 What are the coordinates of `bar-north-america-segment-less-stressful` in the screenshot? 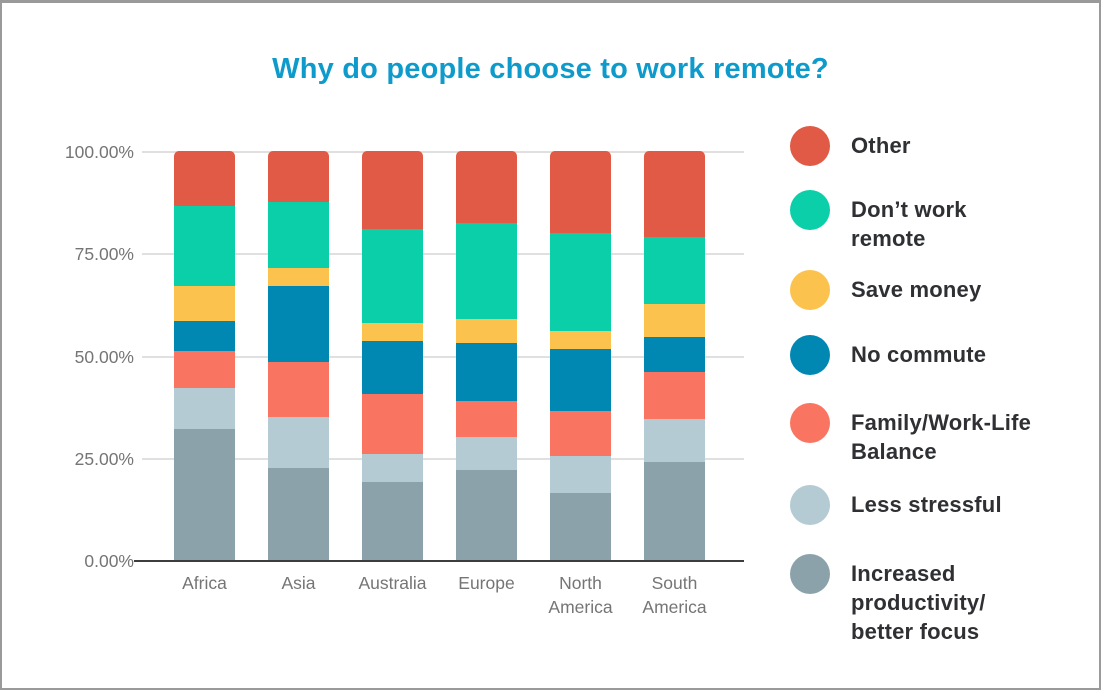 It's located at (580, 474).